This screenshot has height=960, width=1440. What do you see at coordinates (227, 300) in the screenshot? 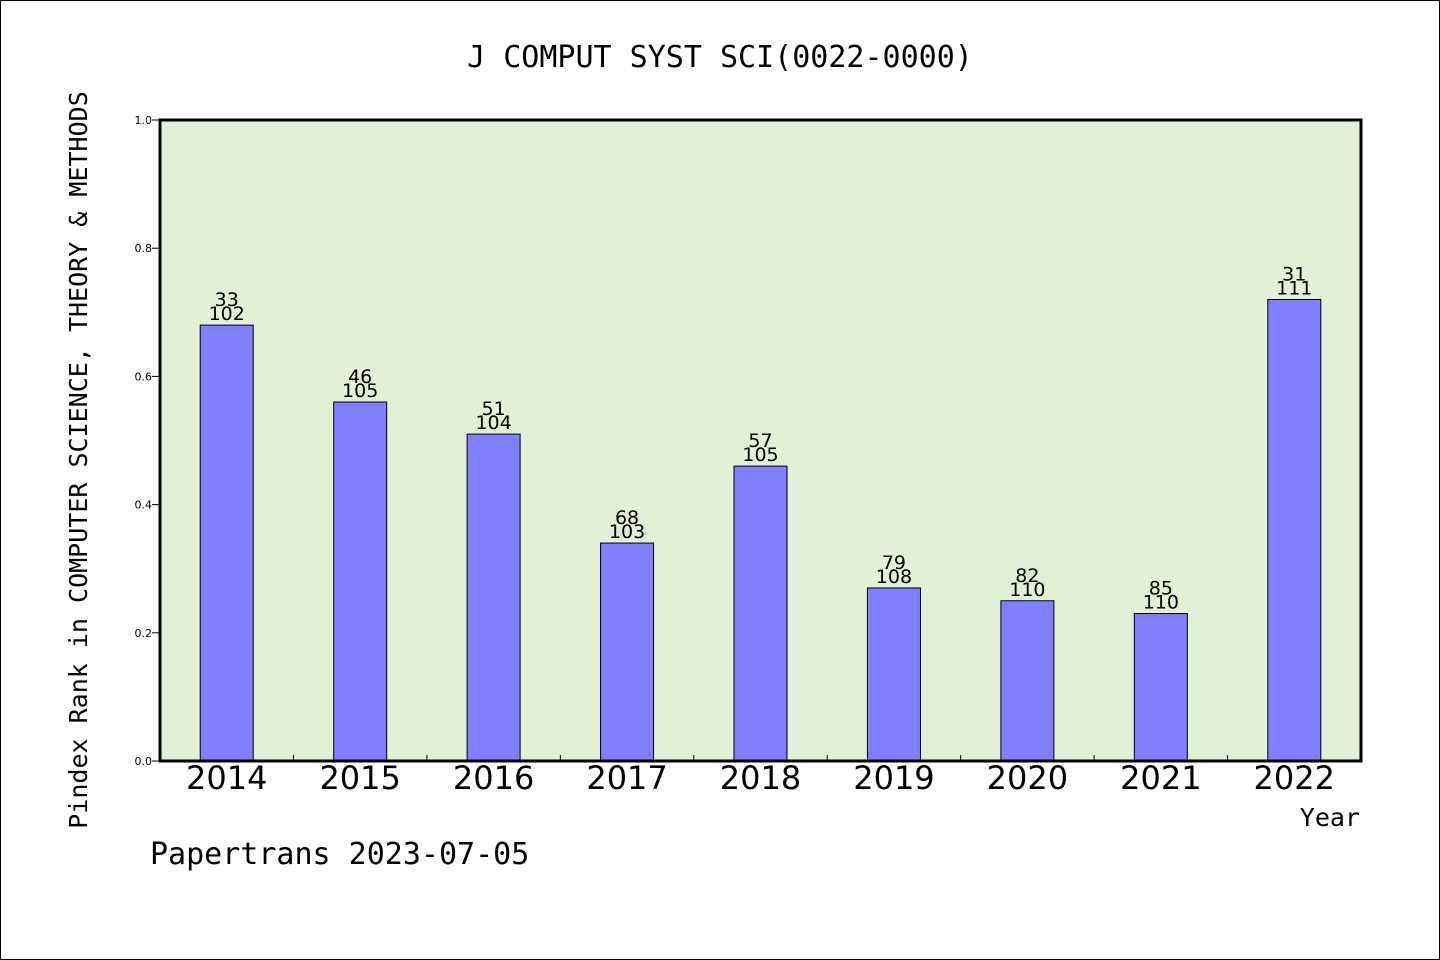
I see `bar-rank-label: 33` at bounding box center [227, 300].